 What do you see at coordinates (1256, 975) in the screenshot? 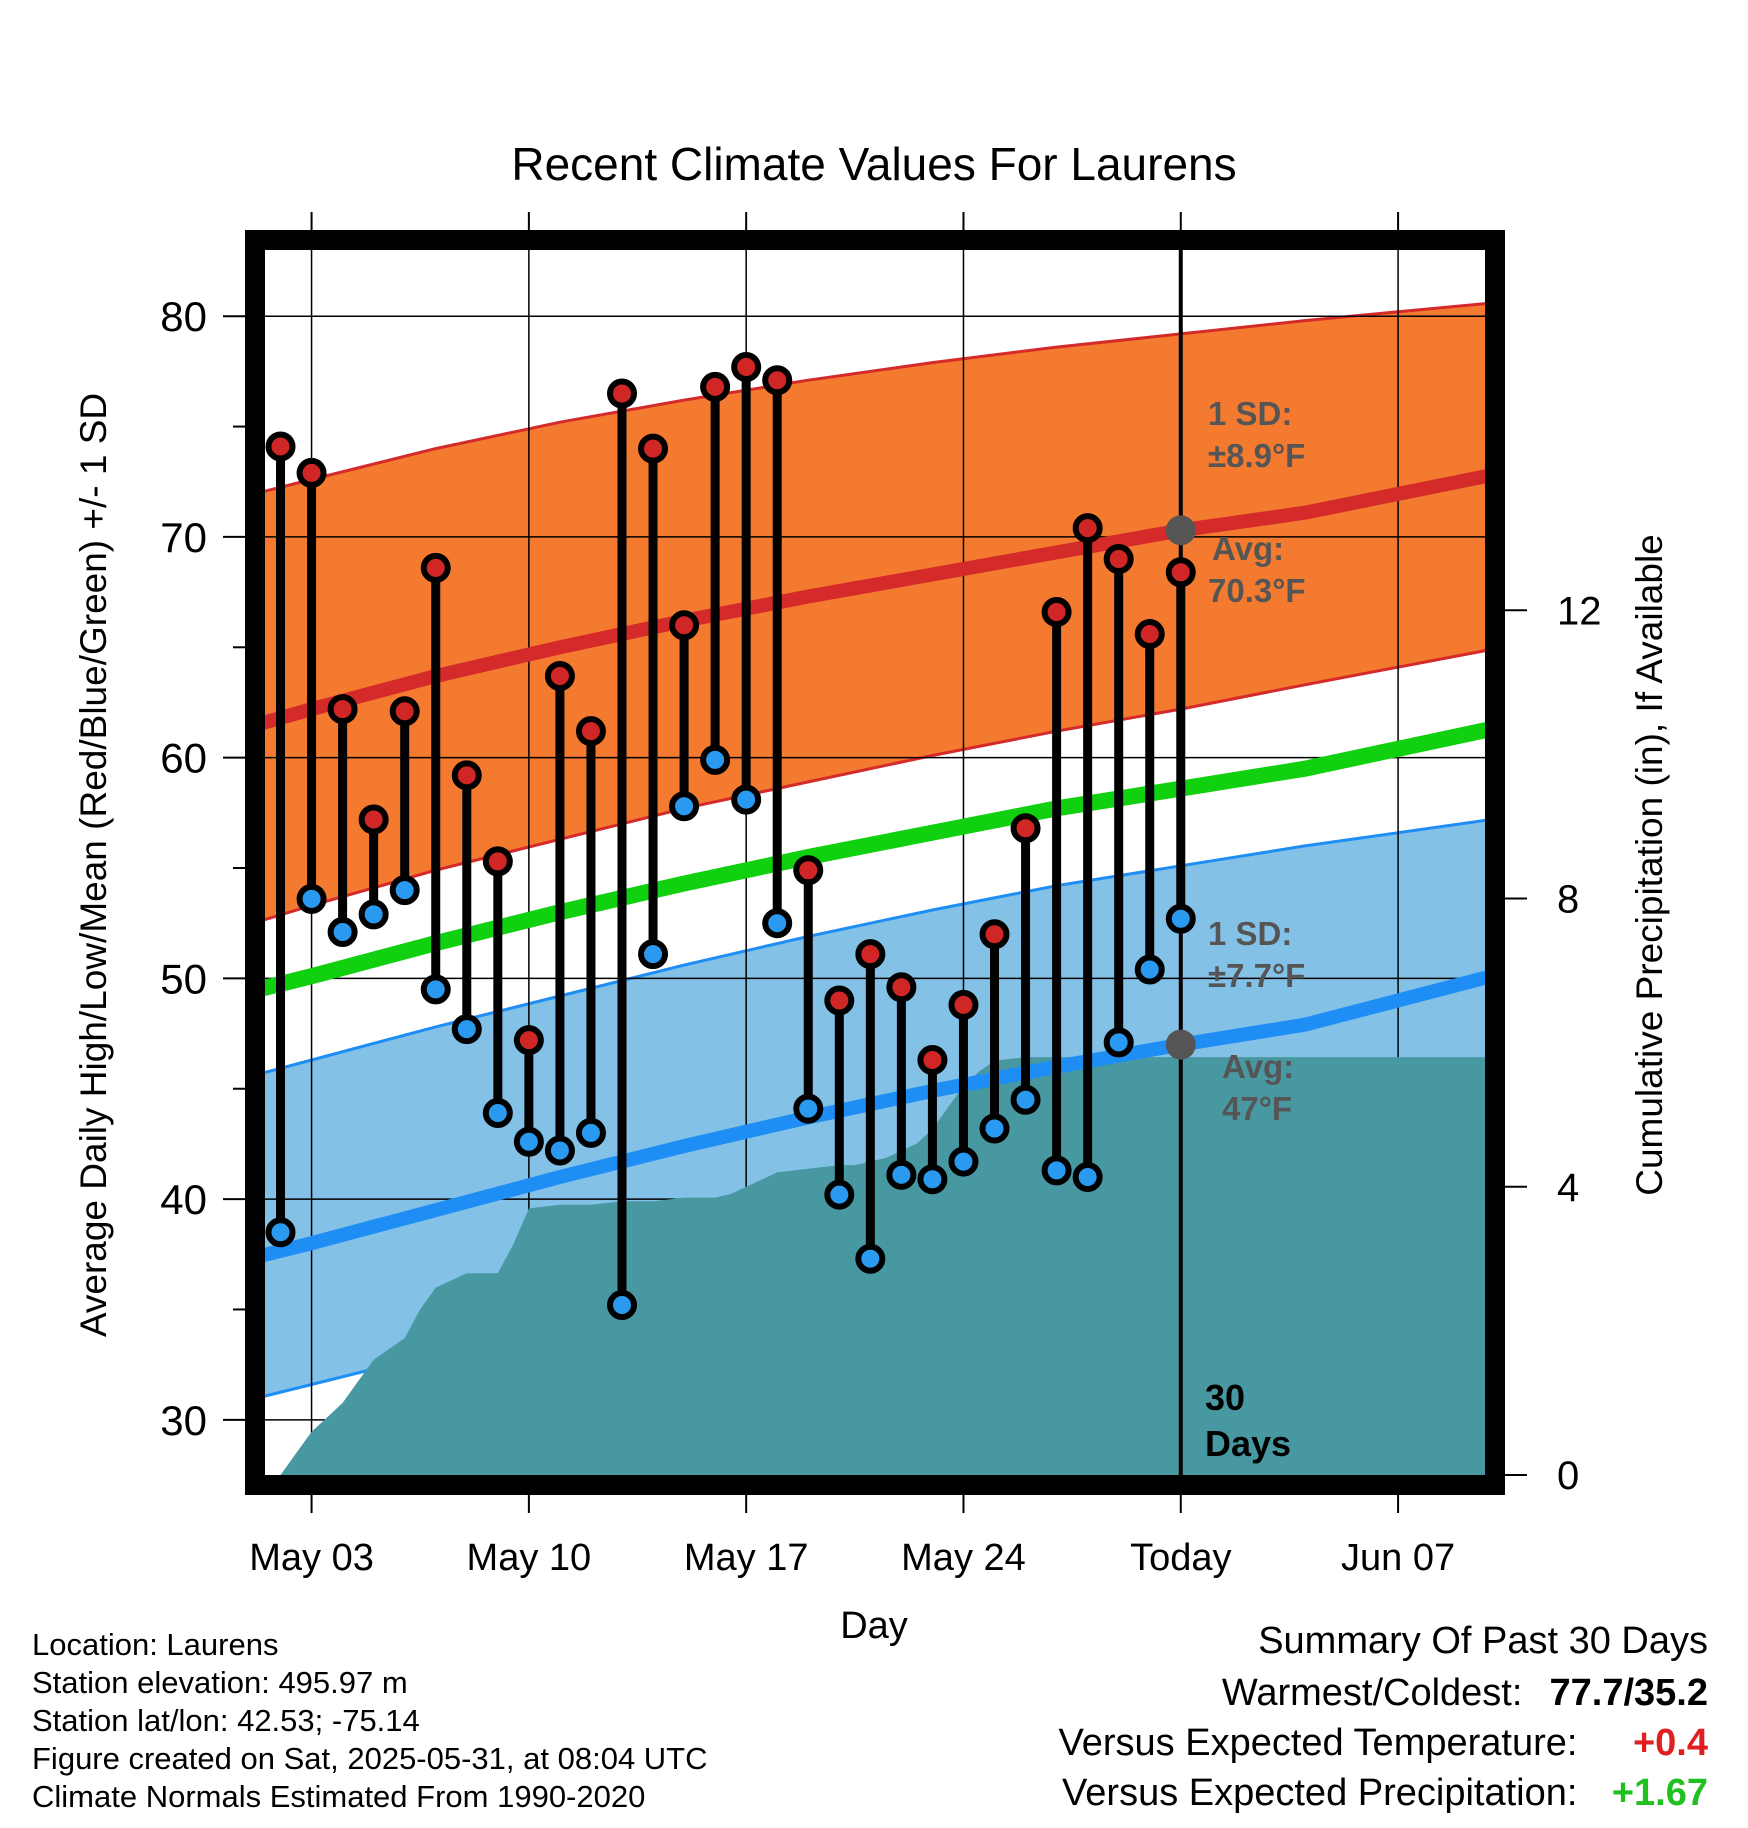
I see `low-sd-value: ±7.7°F` at bounding box center [1256, 975].